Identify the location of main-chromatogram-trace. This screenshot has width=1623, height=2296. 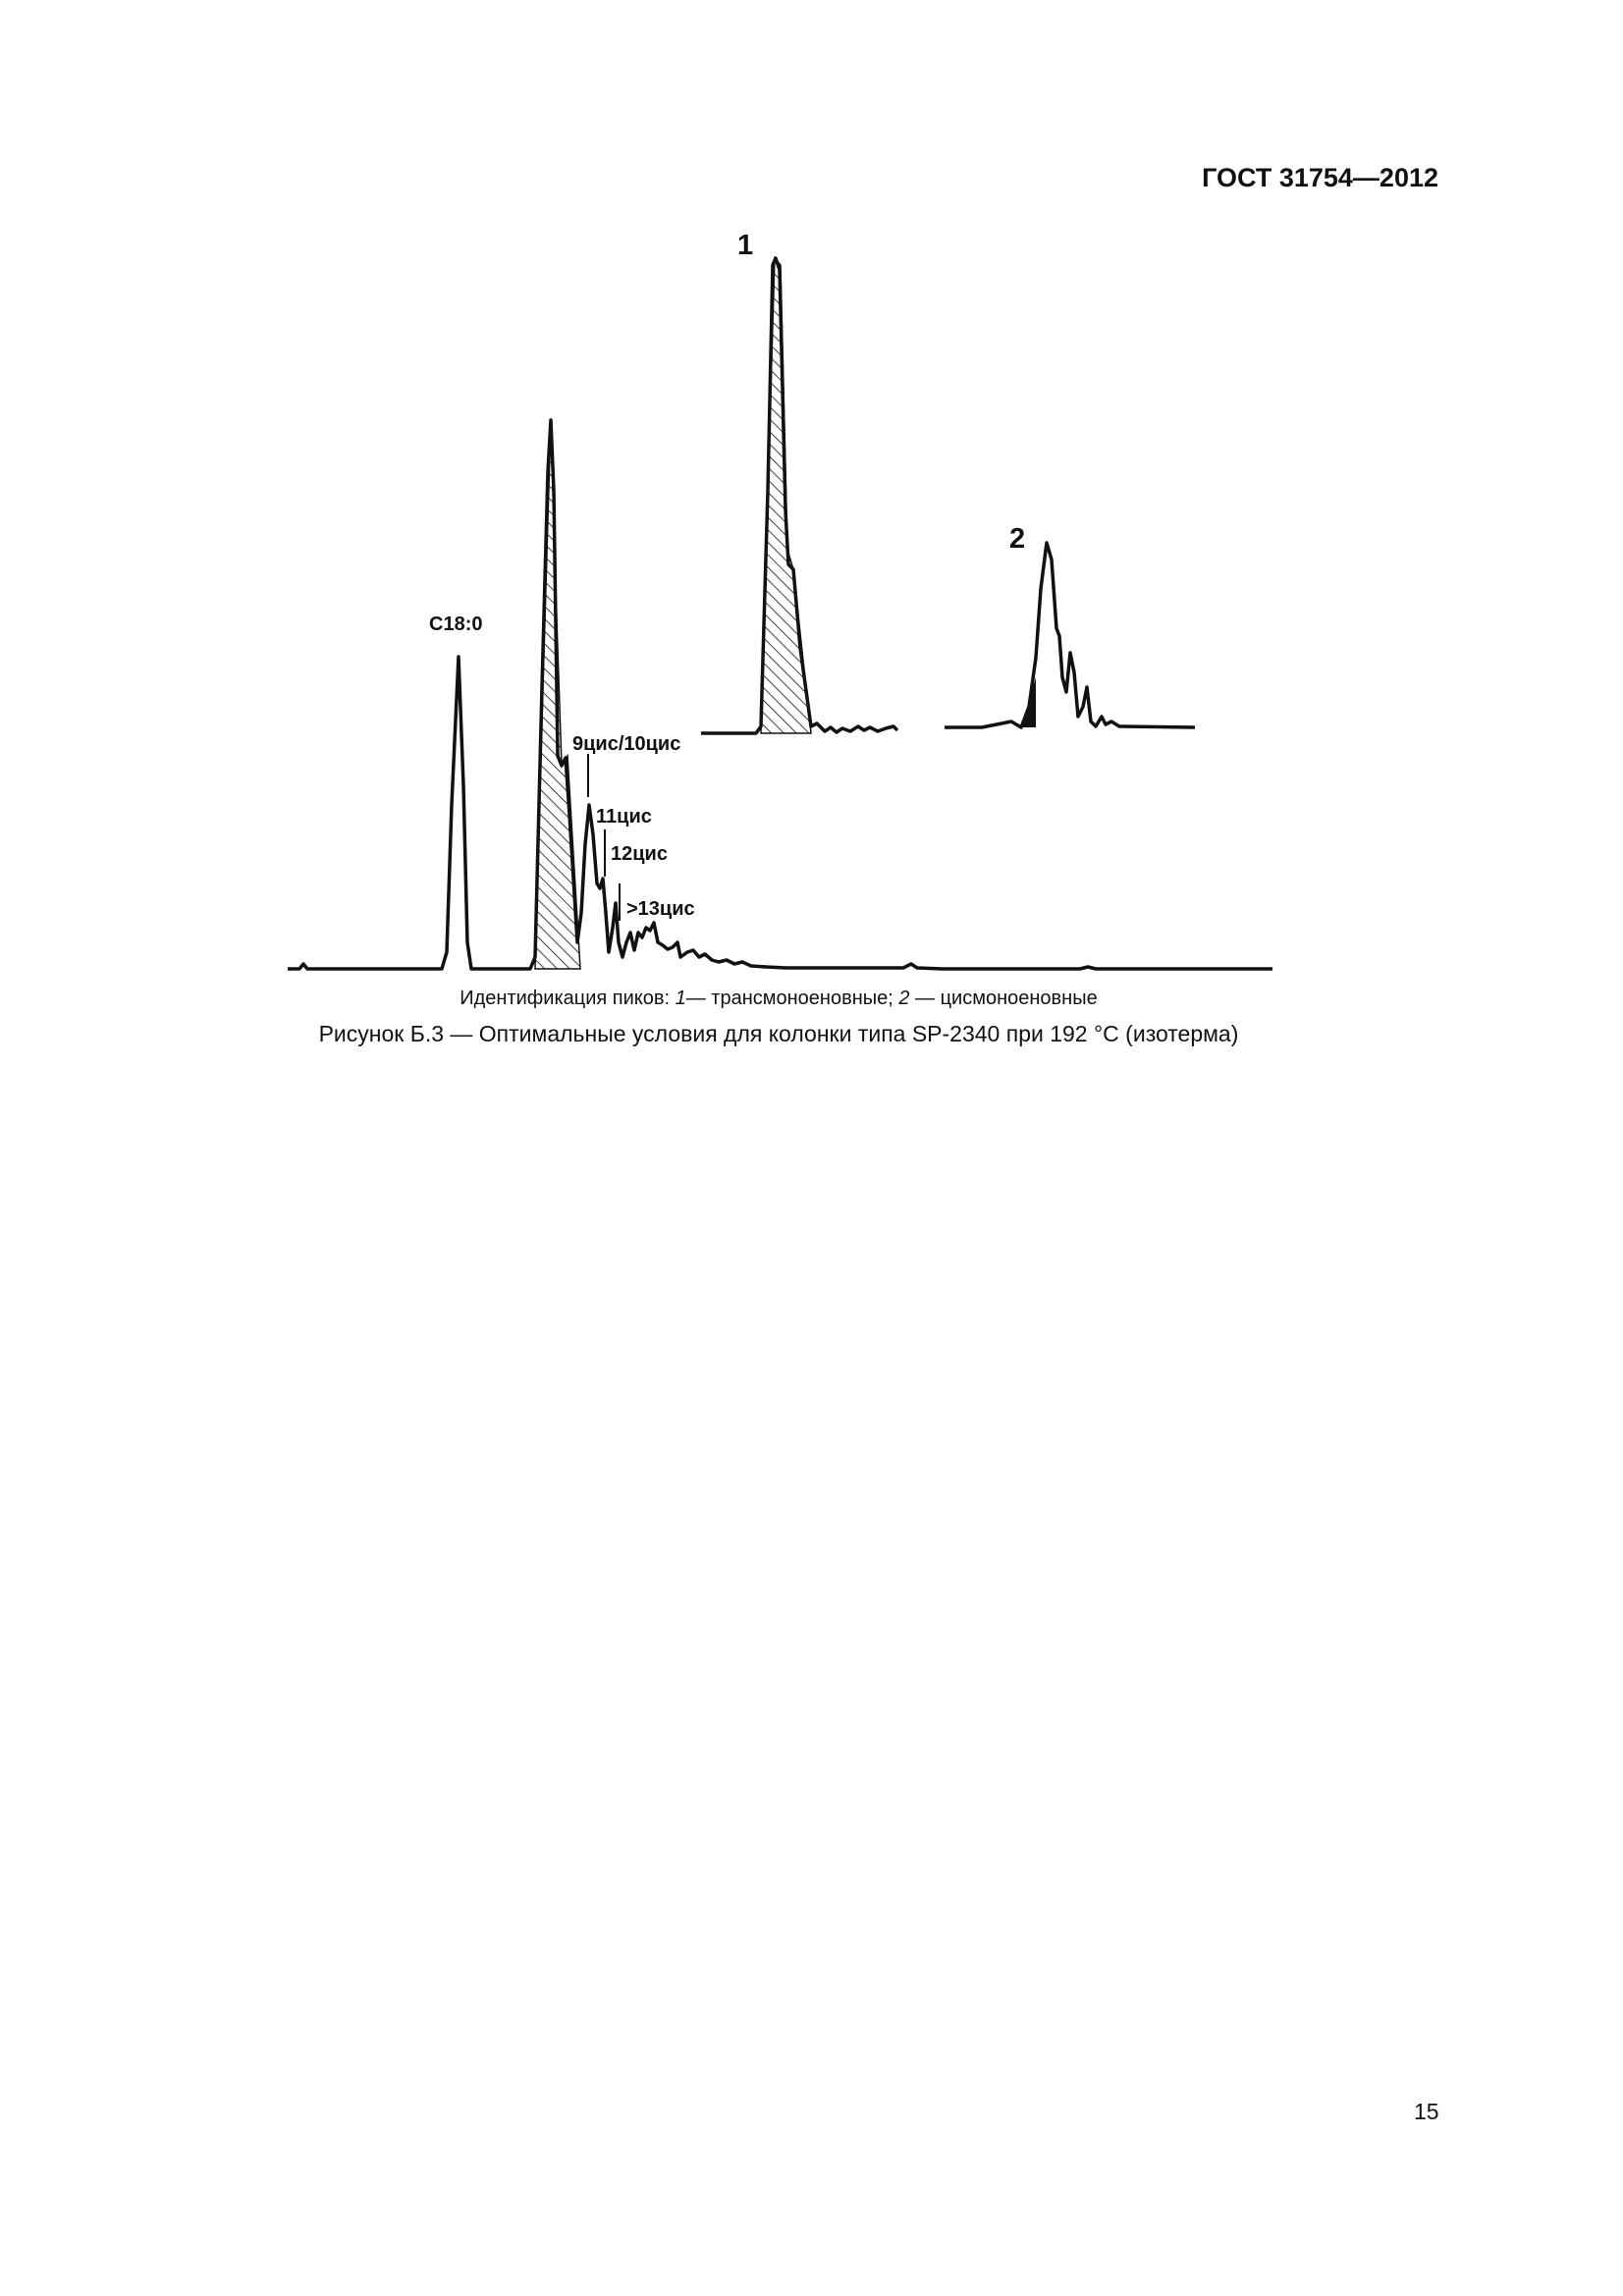
(780, 694).